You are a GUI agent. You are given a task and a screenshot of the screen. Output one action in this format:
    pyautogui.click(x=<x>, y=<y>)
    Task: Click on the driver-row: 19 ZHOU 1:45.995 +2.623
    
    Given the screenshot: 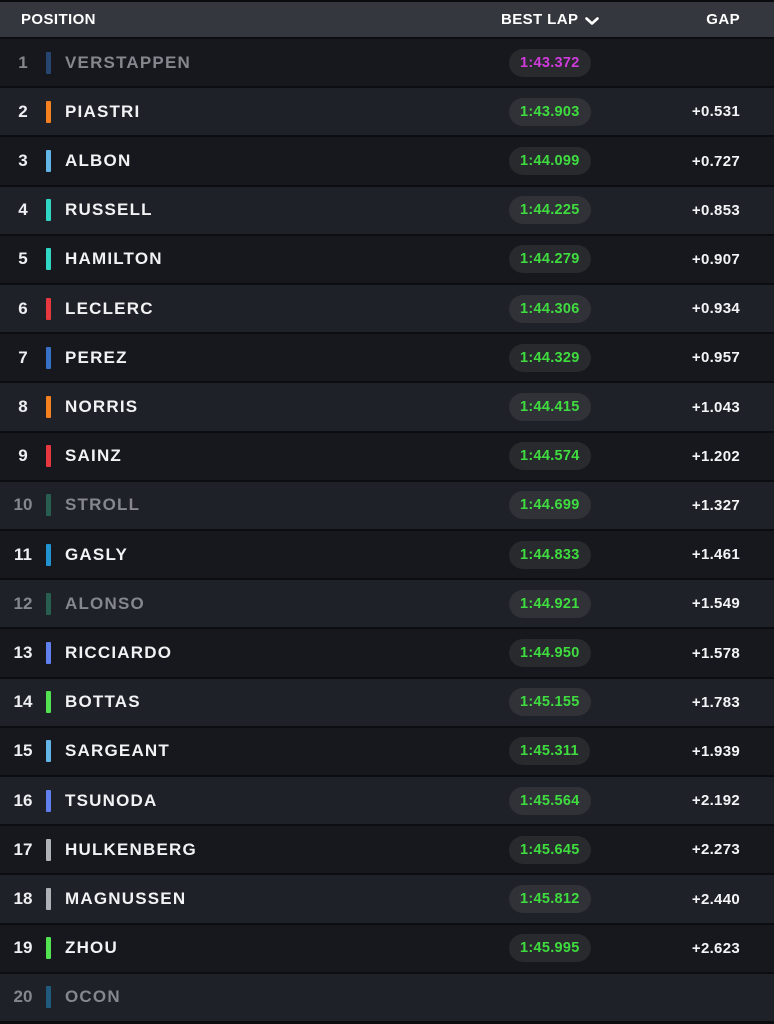 What is the action you would take?
    pyautogui.click(x=387, y=947)
    